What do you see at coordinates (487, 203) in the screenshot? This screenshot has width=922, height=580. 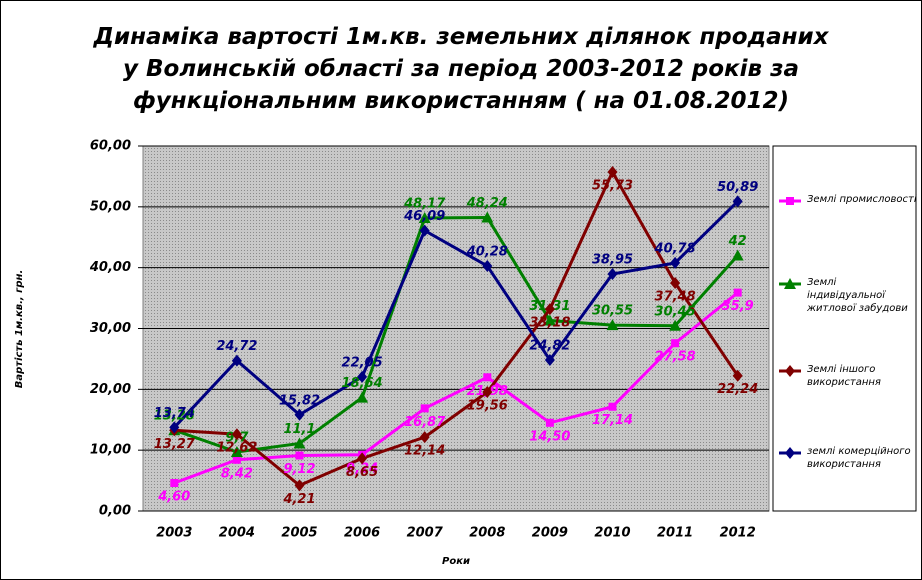 I see `data-label: 48,24` at bounding box center [487, 203].